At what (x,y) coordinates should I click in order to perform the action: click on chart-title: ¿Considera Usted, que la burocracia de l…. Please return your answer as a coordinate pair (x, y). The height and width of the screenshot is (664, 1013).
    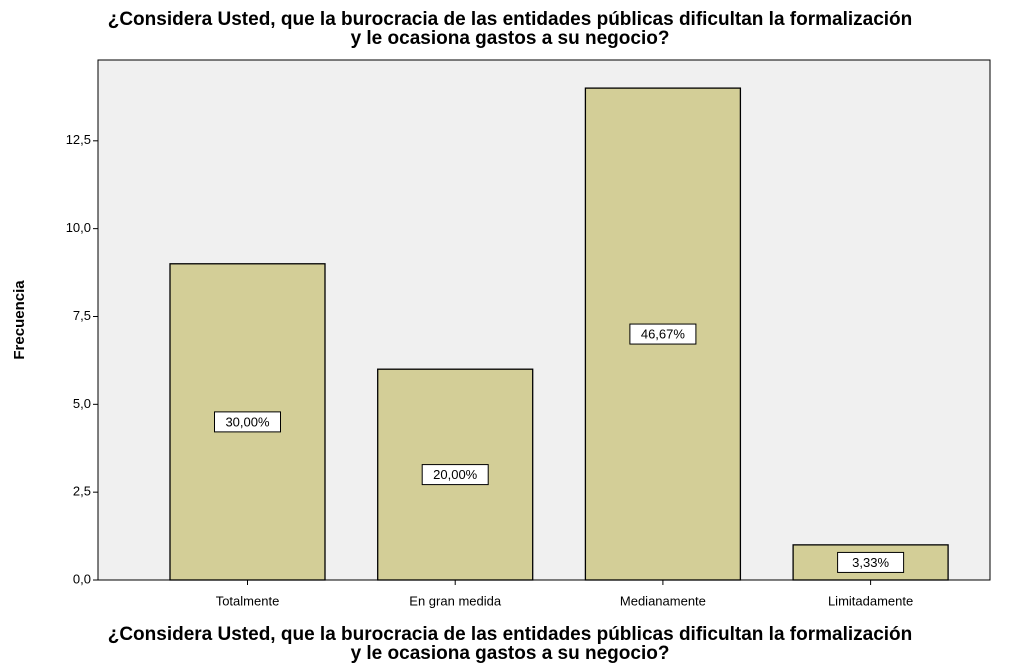
    Looking at the image, I should click on (510, 29).